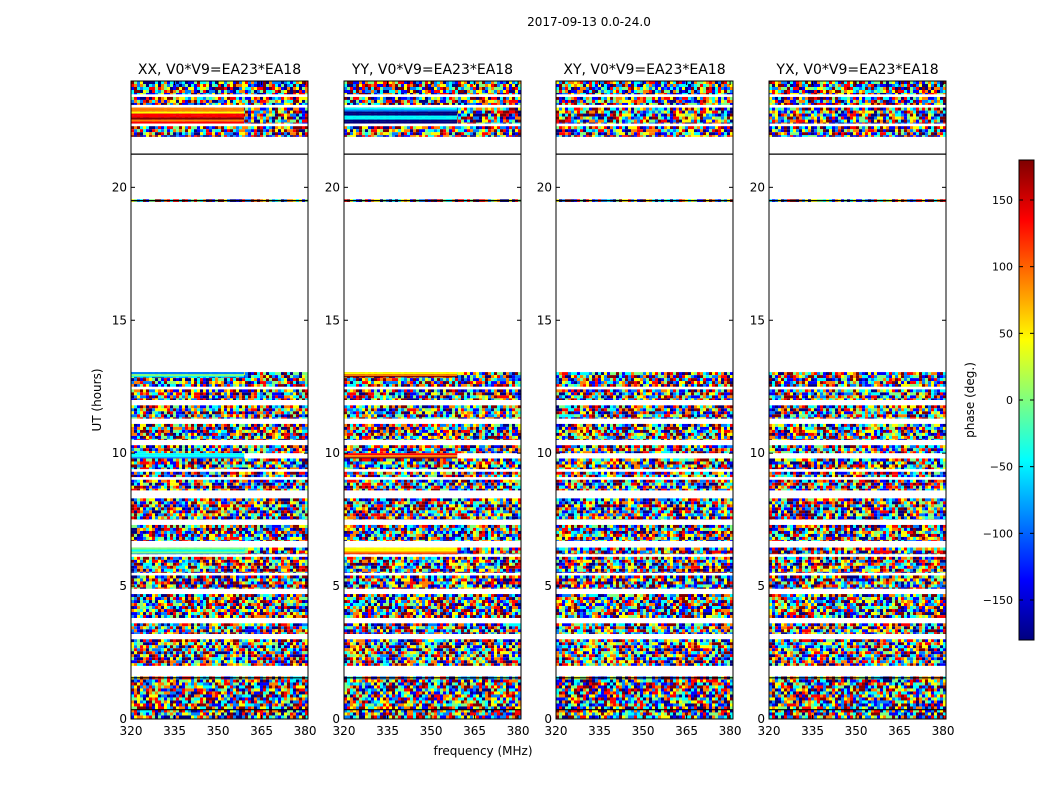 The image size is (1050, 800). Describe the element at coordinates (998, 533) in the screenshot. I see `colorbar-tick-label: −100` at that location.